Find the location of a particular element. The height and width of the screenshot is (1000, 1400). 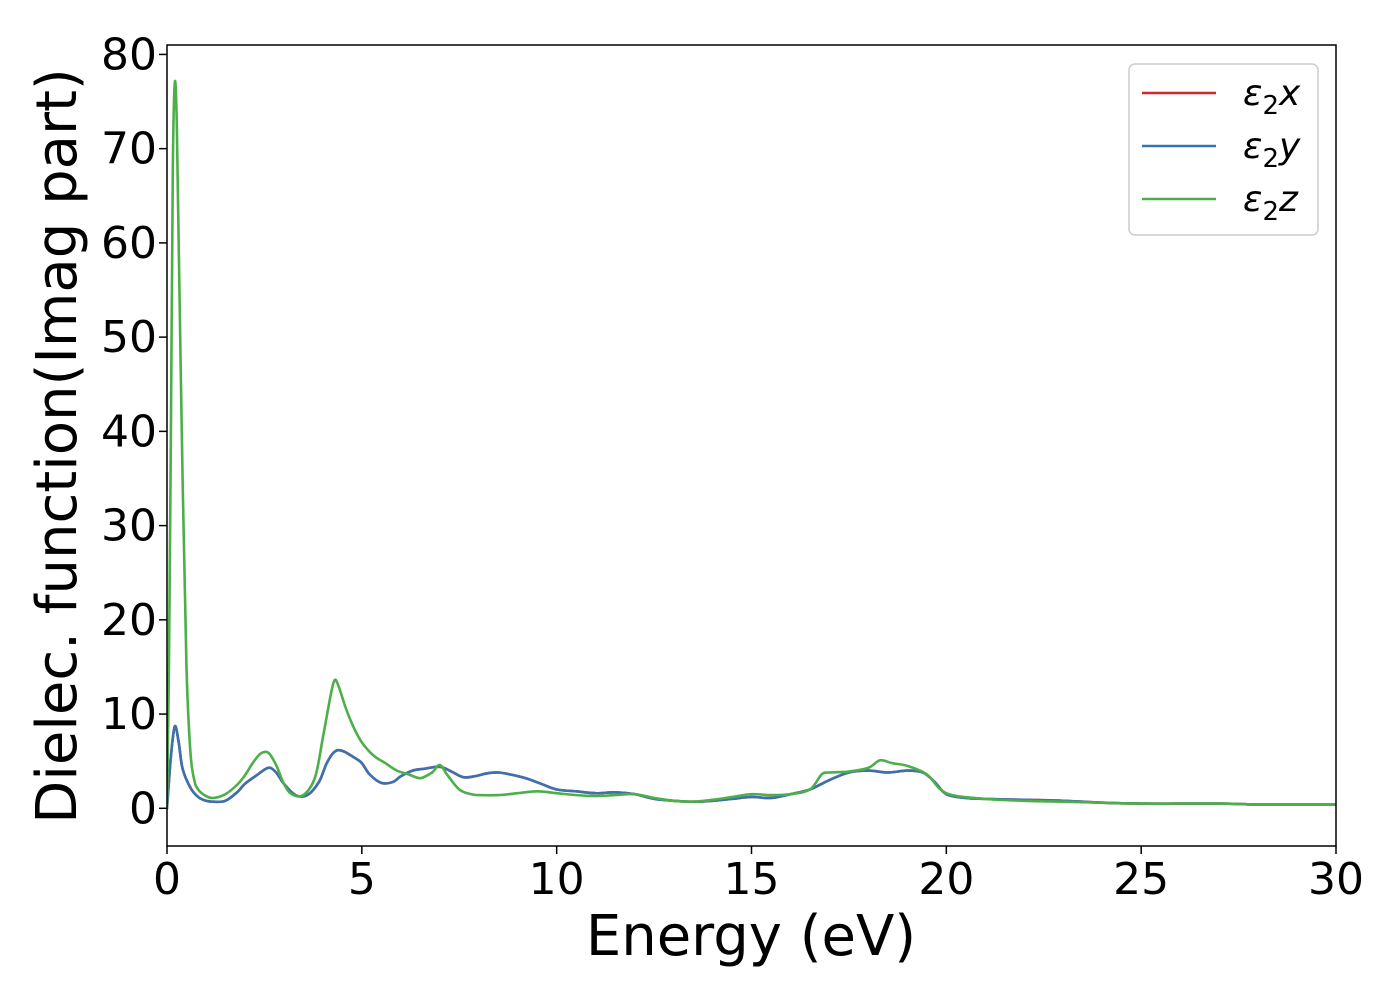

y-tick-label: 10 is located at coordinates (129, 714).